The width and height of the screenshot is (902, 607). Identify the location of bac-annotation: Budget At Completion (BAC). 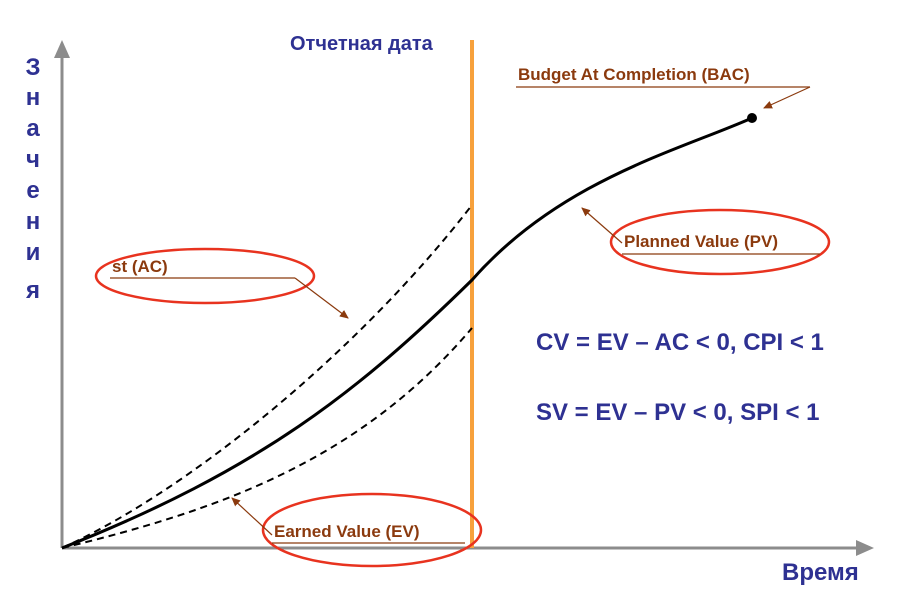
(663, 87).